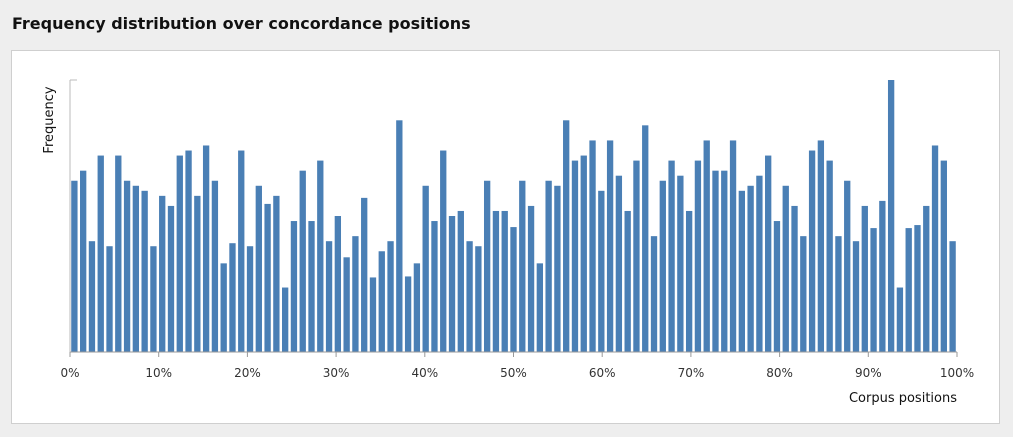 The height and width of the screenshot is (437, 1013). I want to click on x-tick-label: 20%, so click(247, 373).